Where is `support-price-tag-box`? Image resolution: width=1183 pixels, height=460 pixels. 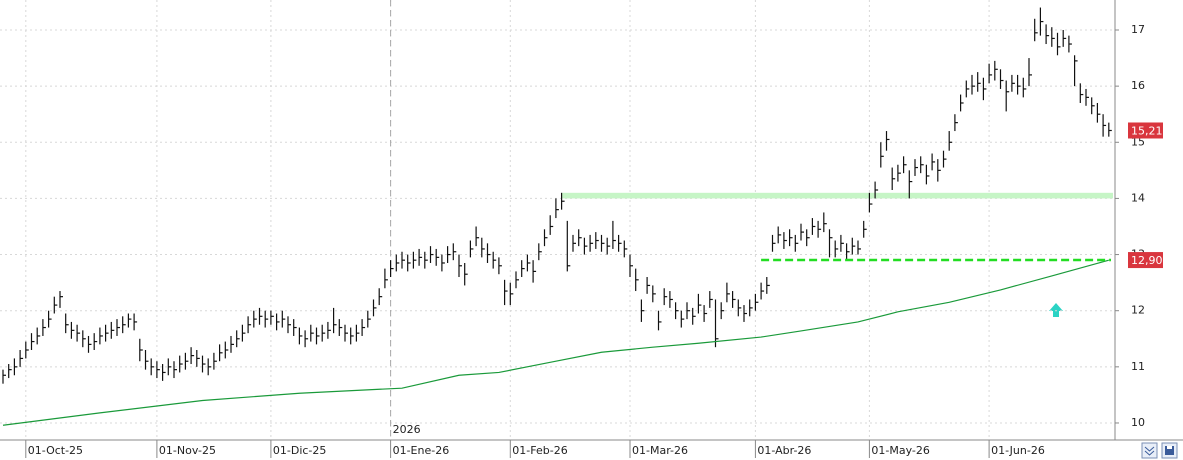
support-price-tag-box is located at coordinates (1145, 260).